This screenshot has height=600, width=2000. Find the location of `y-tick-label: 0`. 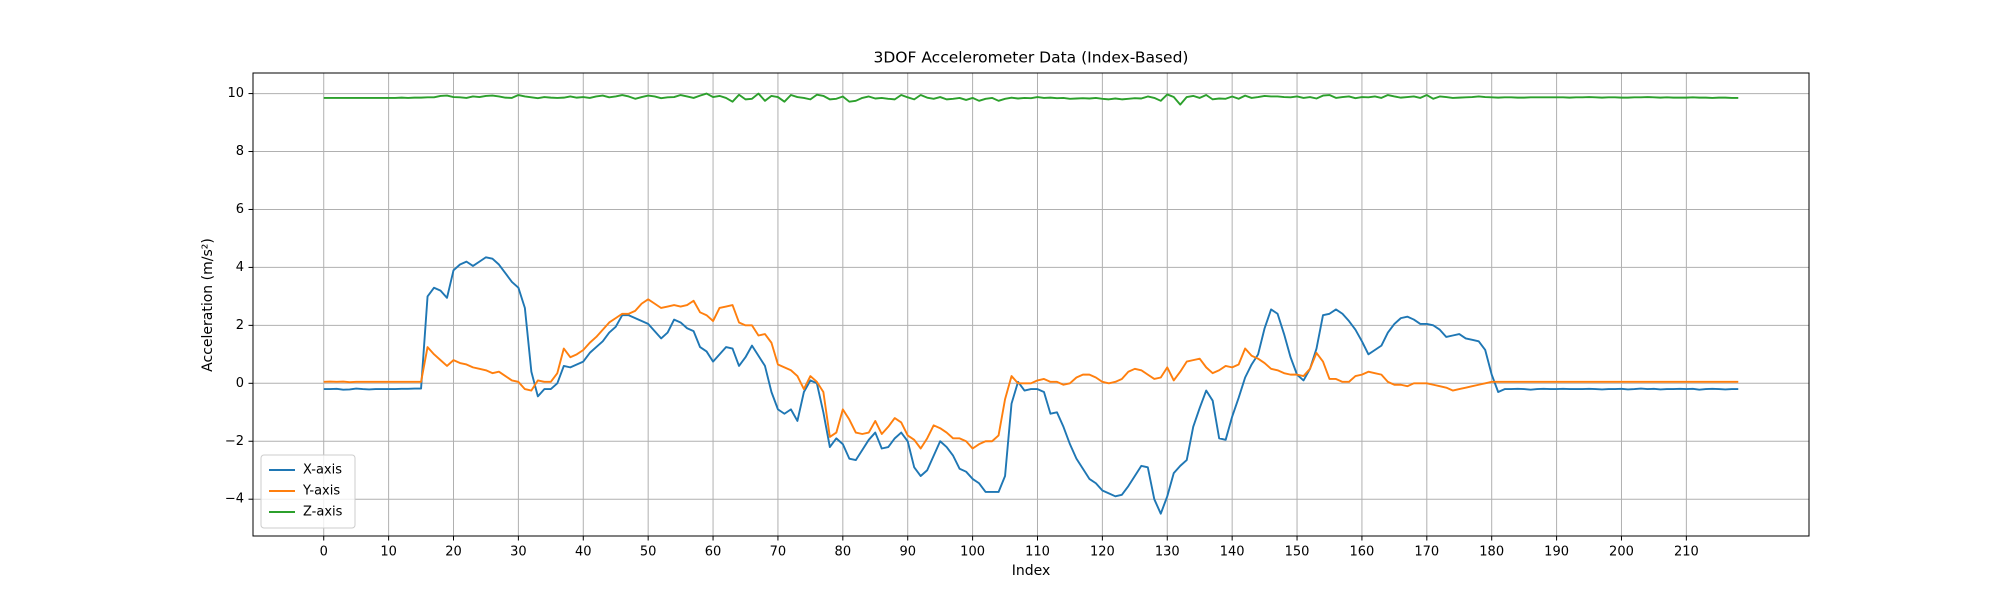

y-tick-label: 0 is located at coordinates (240, 383).